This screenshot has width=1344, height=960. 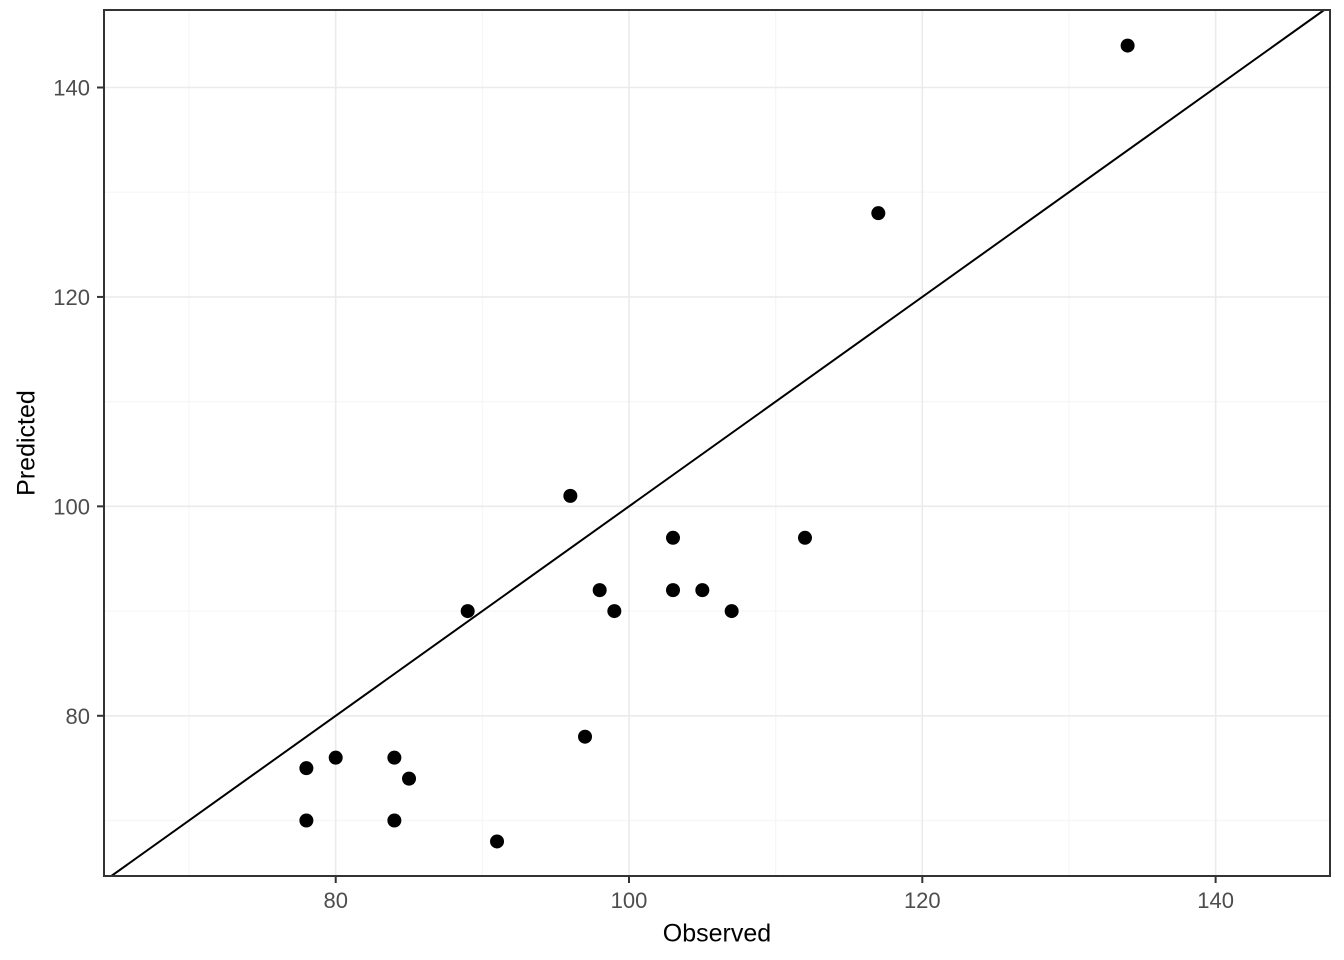 I want to click on y-tick-label: 120, so click(x=71, y=297).